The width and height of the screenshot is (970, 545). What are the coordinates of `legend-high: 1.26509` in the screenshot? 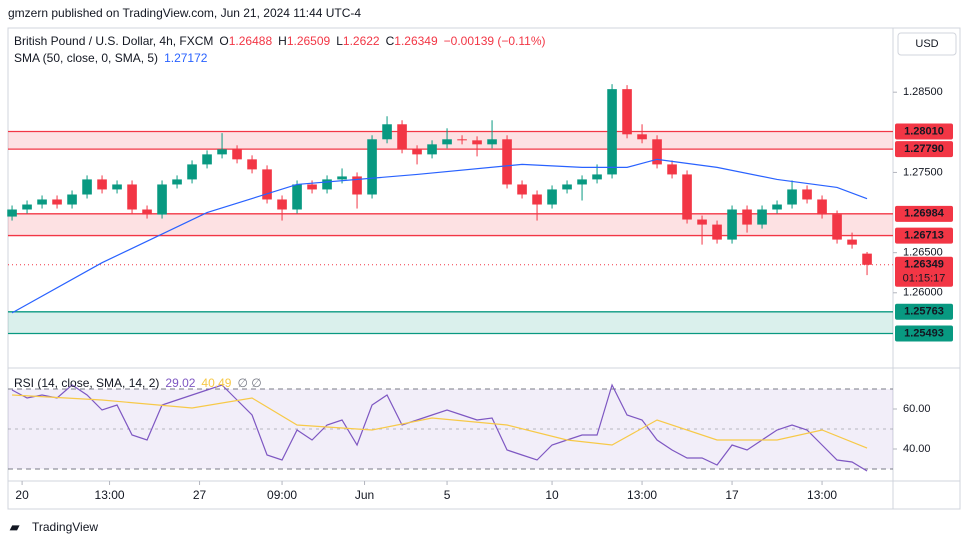 It's located at (309, 41).